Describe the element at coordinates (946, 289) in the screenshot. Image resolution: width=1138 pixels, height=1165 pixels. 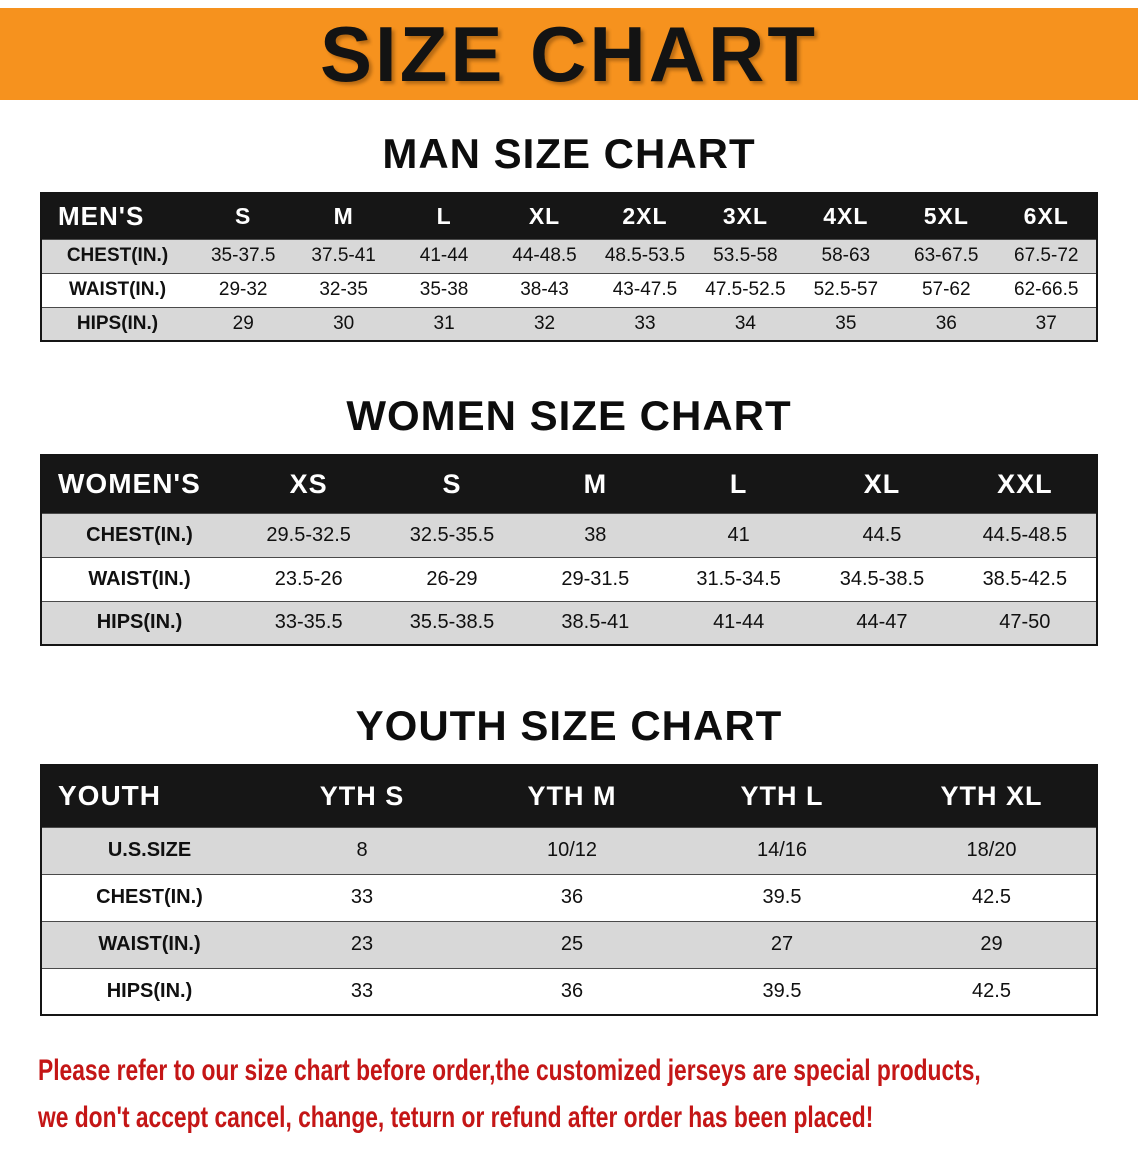
I see `size-value-cell: 57-62` at that location.